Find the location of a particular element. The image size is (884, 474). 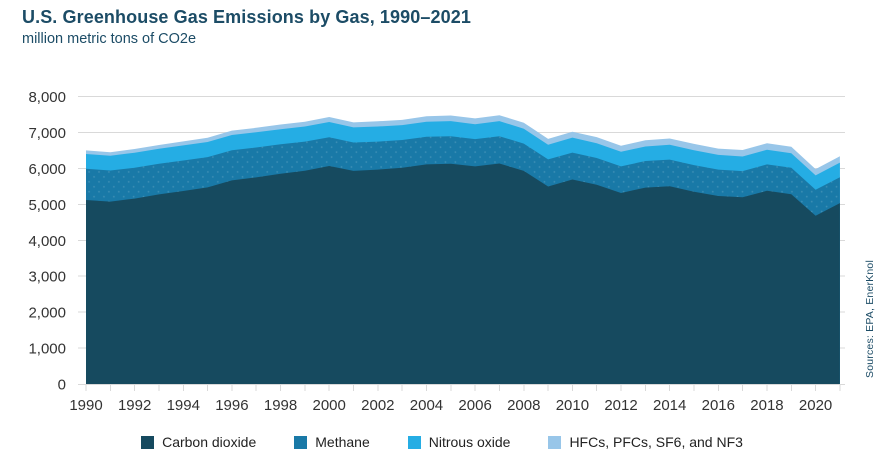

svg-text: 3,000 is located at coordinates (47, 277).